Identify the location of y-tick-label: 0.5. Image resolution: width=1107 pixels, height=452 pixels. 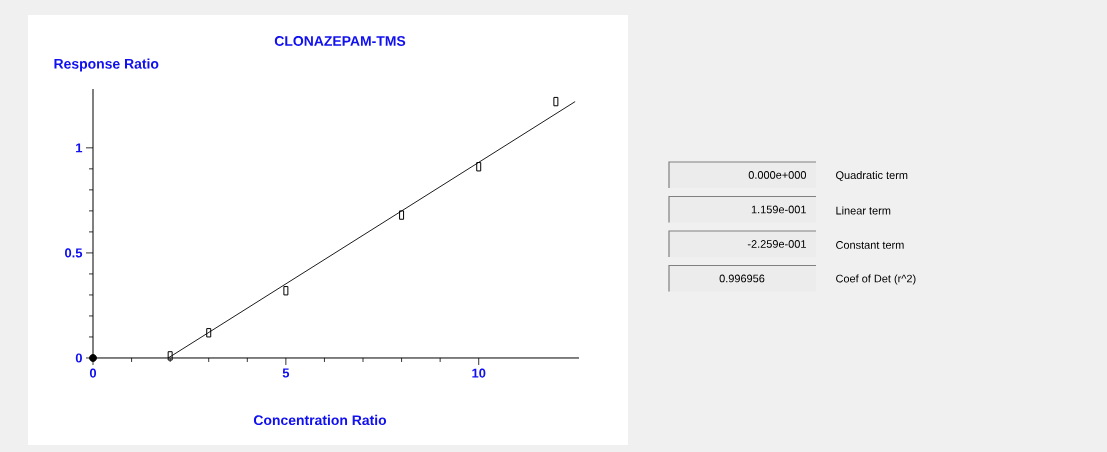
(74, 253).